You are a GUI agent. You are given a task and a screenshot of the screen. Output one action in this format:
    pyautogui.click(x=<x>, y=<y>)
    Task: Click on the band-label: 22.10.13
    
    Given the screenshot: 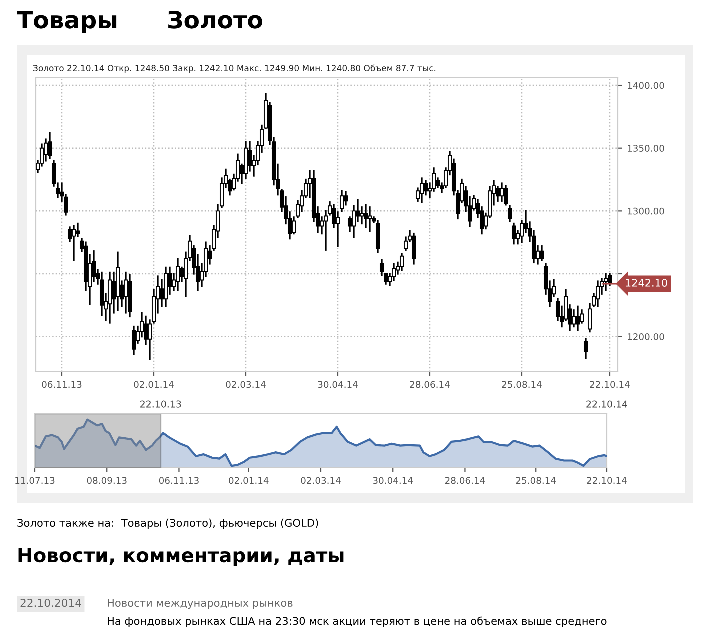 What is the action you would take?
    pyautogui.click(x=161, y=404)
    